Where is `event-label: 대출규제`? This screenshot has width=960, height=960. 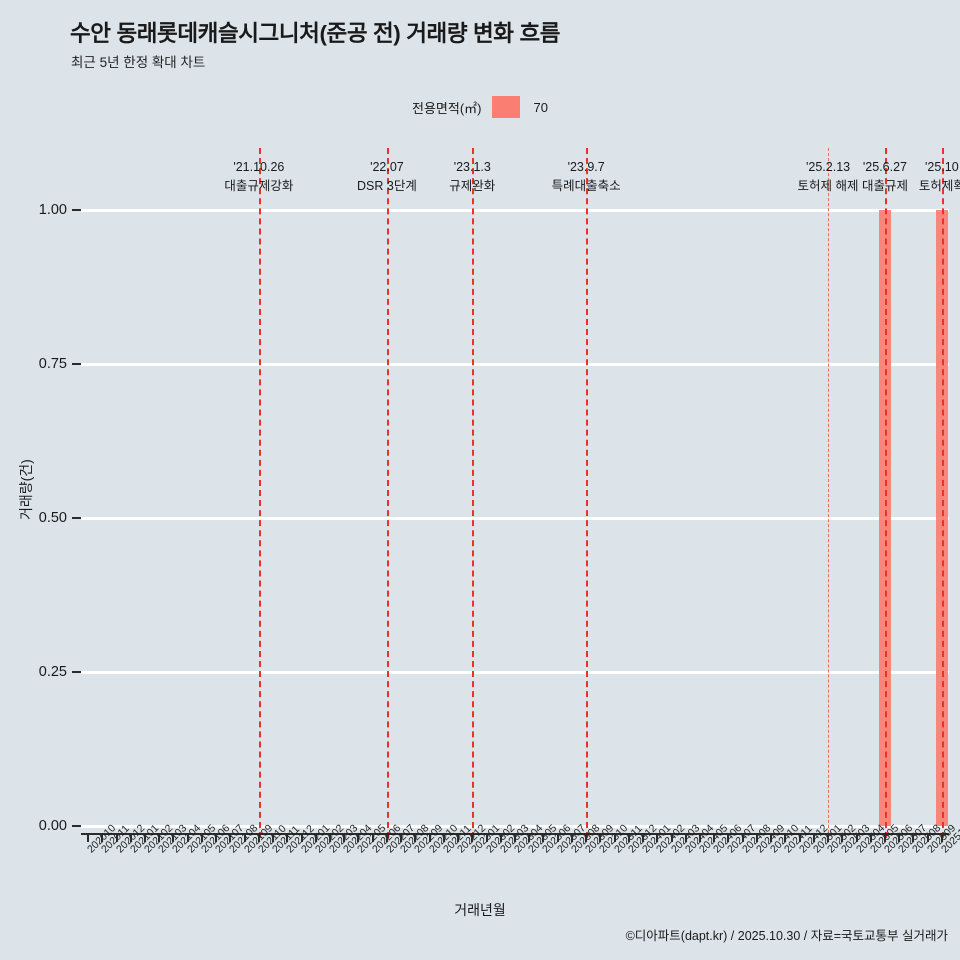 event-label: 대출규제 is located at coordinates (884, 186).